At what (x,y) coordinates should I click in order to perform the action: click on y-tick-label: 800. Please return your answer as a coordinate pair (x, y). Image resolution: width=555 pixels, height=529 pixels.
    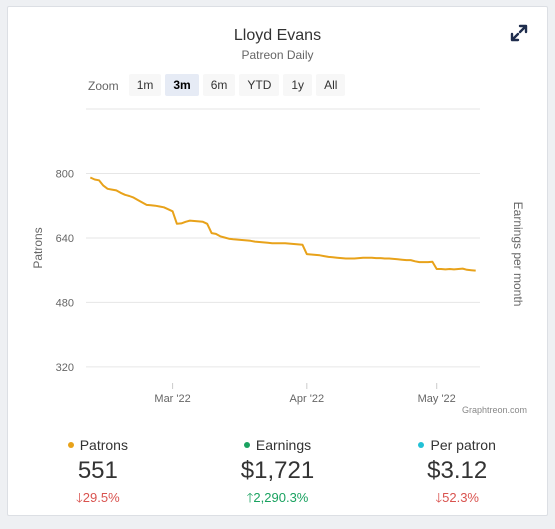
    Looking at the image, I should click on (65, 174).